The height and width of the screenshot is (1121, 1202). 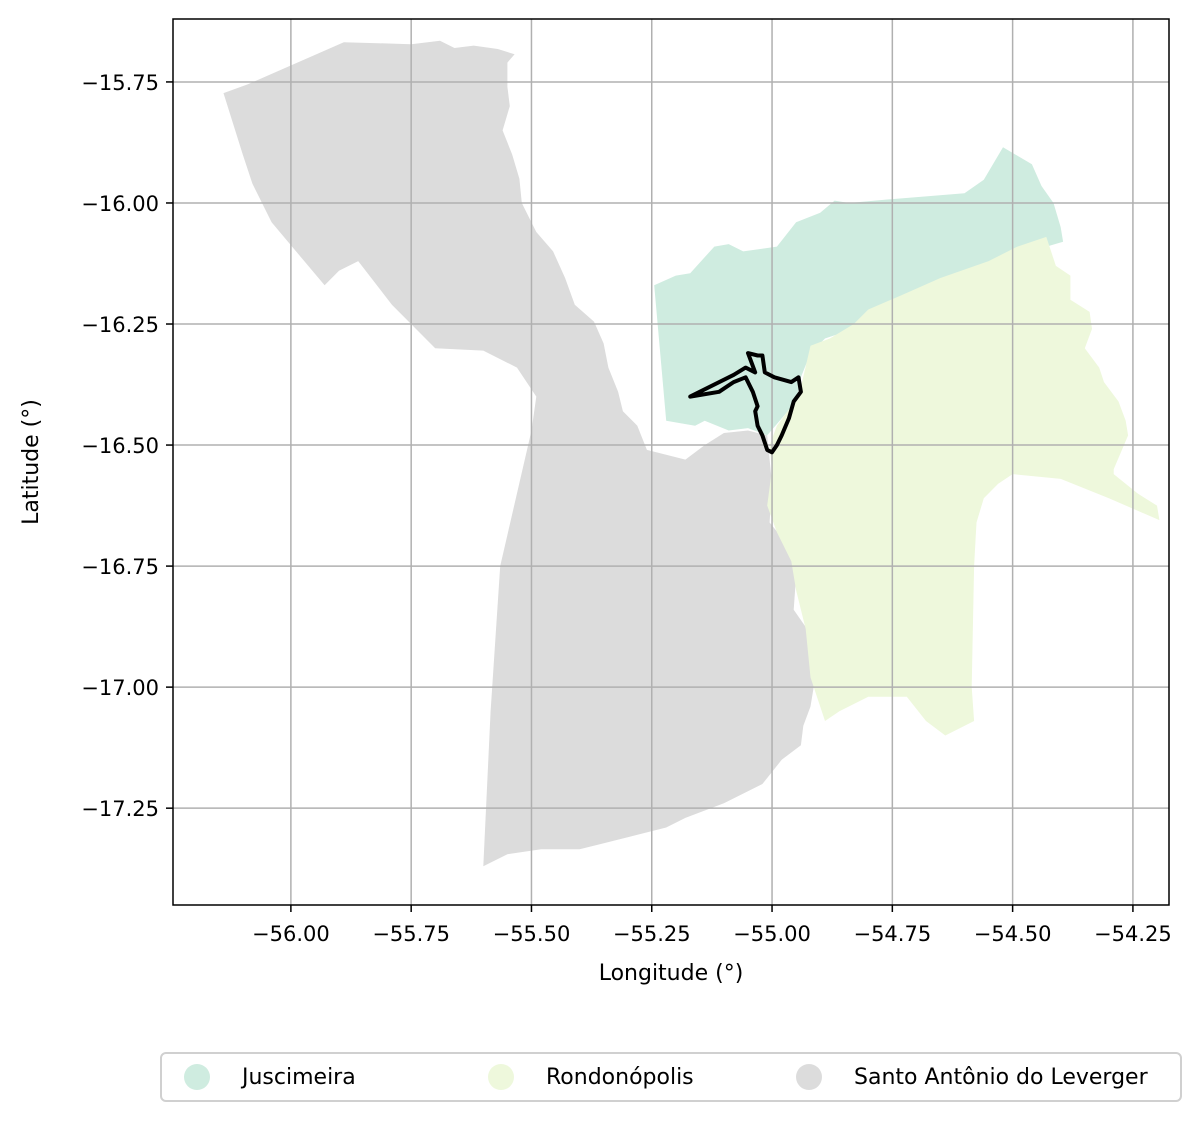 I want to click on legend-item-santo-antonio: Santo Antônio do Leverger, so click(x=972, y=1077).